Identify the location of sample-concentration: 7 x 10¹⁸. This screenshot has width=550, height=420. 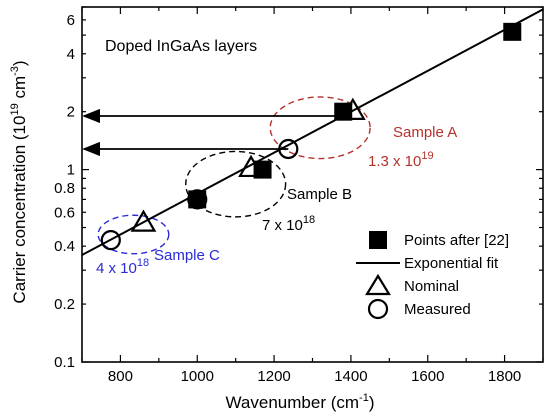
(288, 224).